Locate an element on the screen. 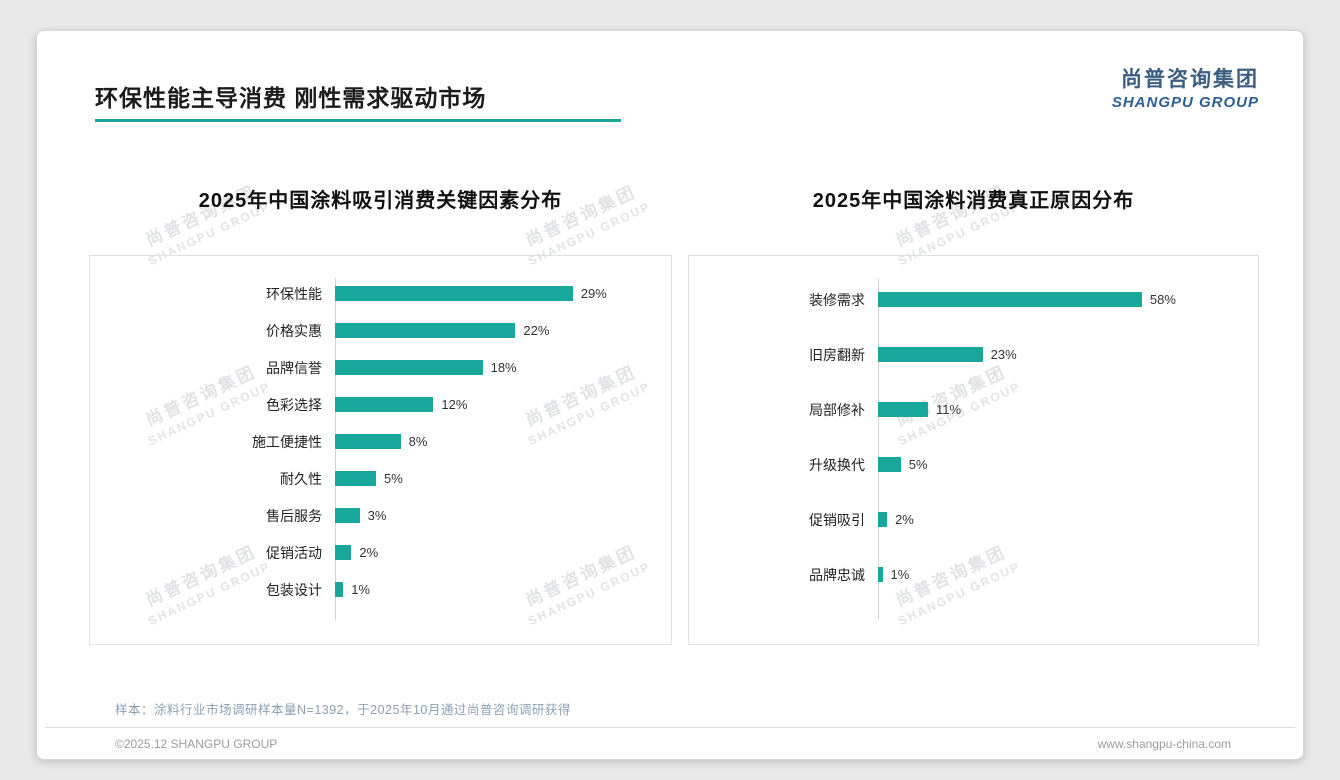  bar-track: 29% is located at coordinates (503, 293).